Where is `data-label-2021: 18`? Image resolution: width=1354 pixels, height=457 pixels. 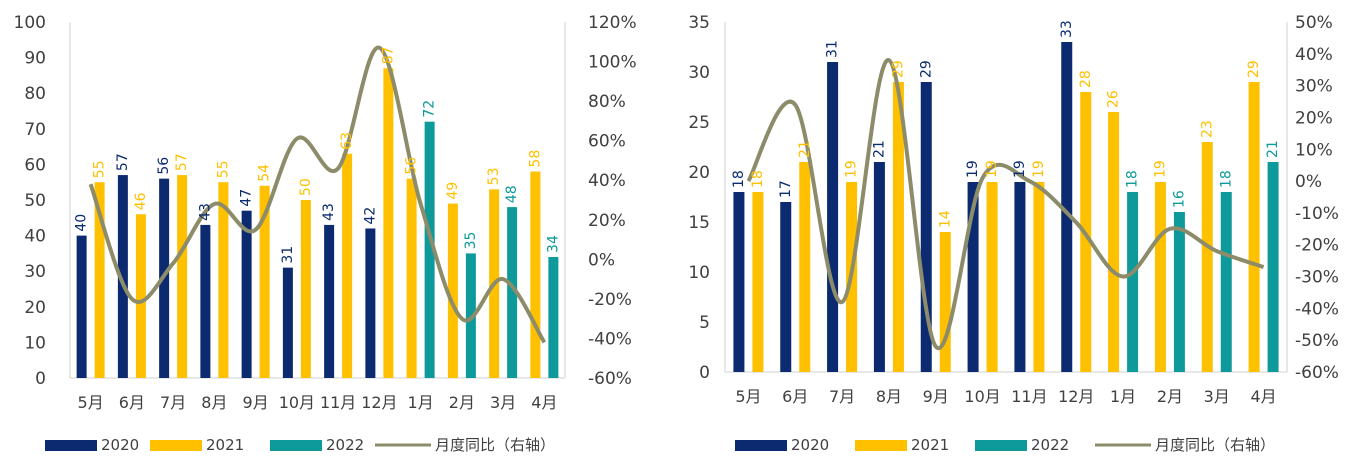 data-label-2021: 18 is located at coordinates (758, 179).